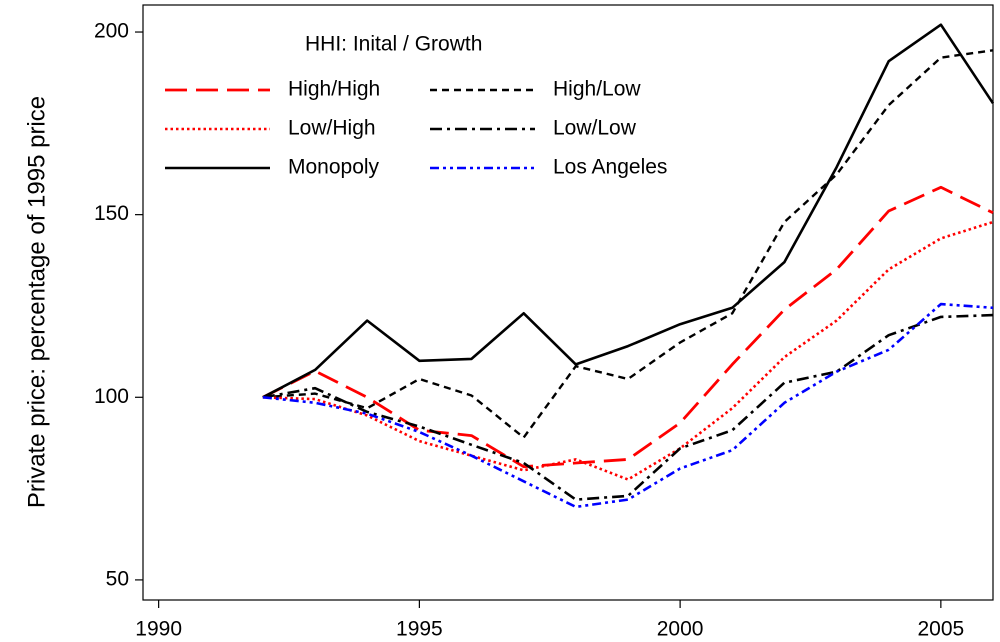  What do you see at coordinates (419, 629) in the screenshot?
I see `x-tick-label: 1995` at bounding box center [419, 629].